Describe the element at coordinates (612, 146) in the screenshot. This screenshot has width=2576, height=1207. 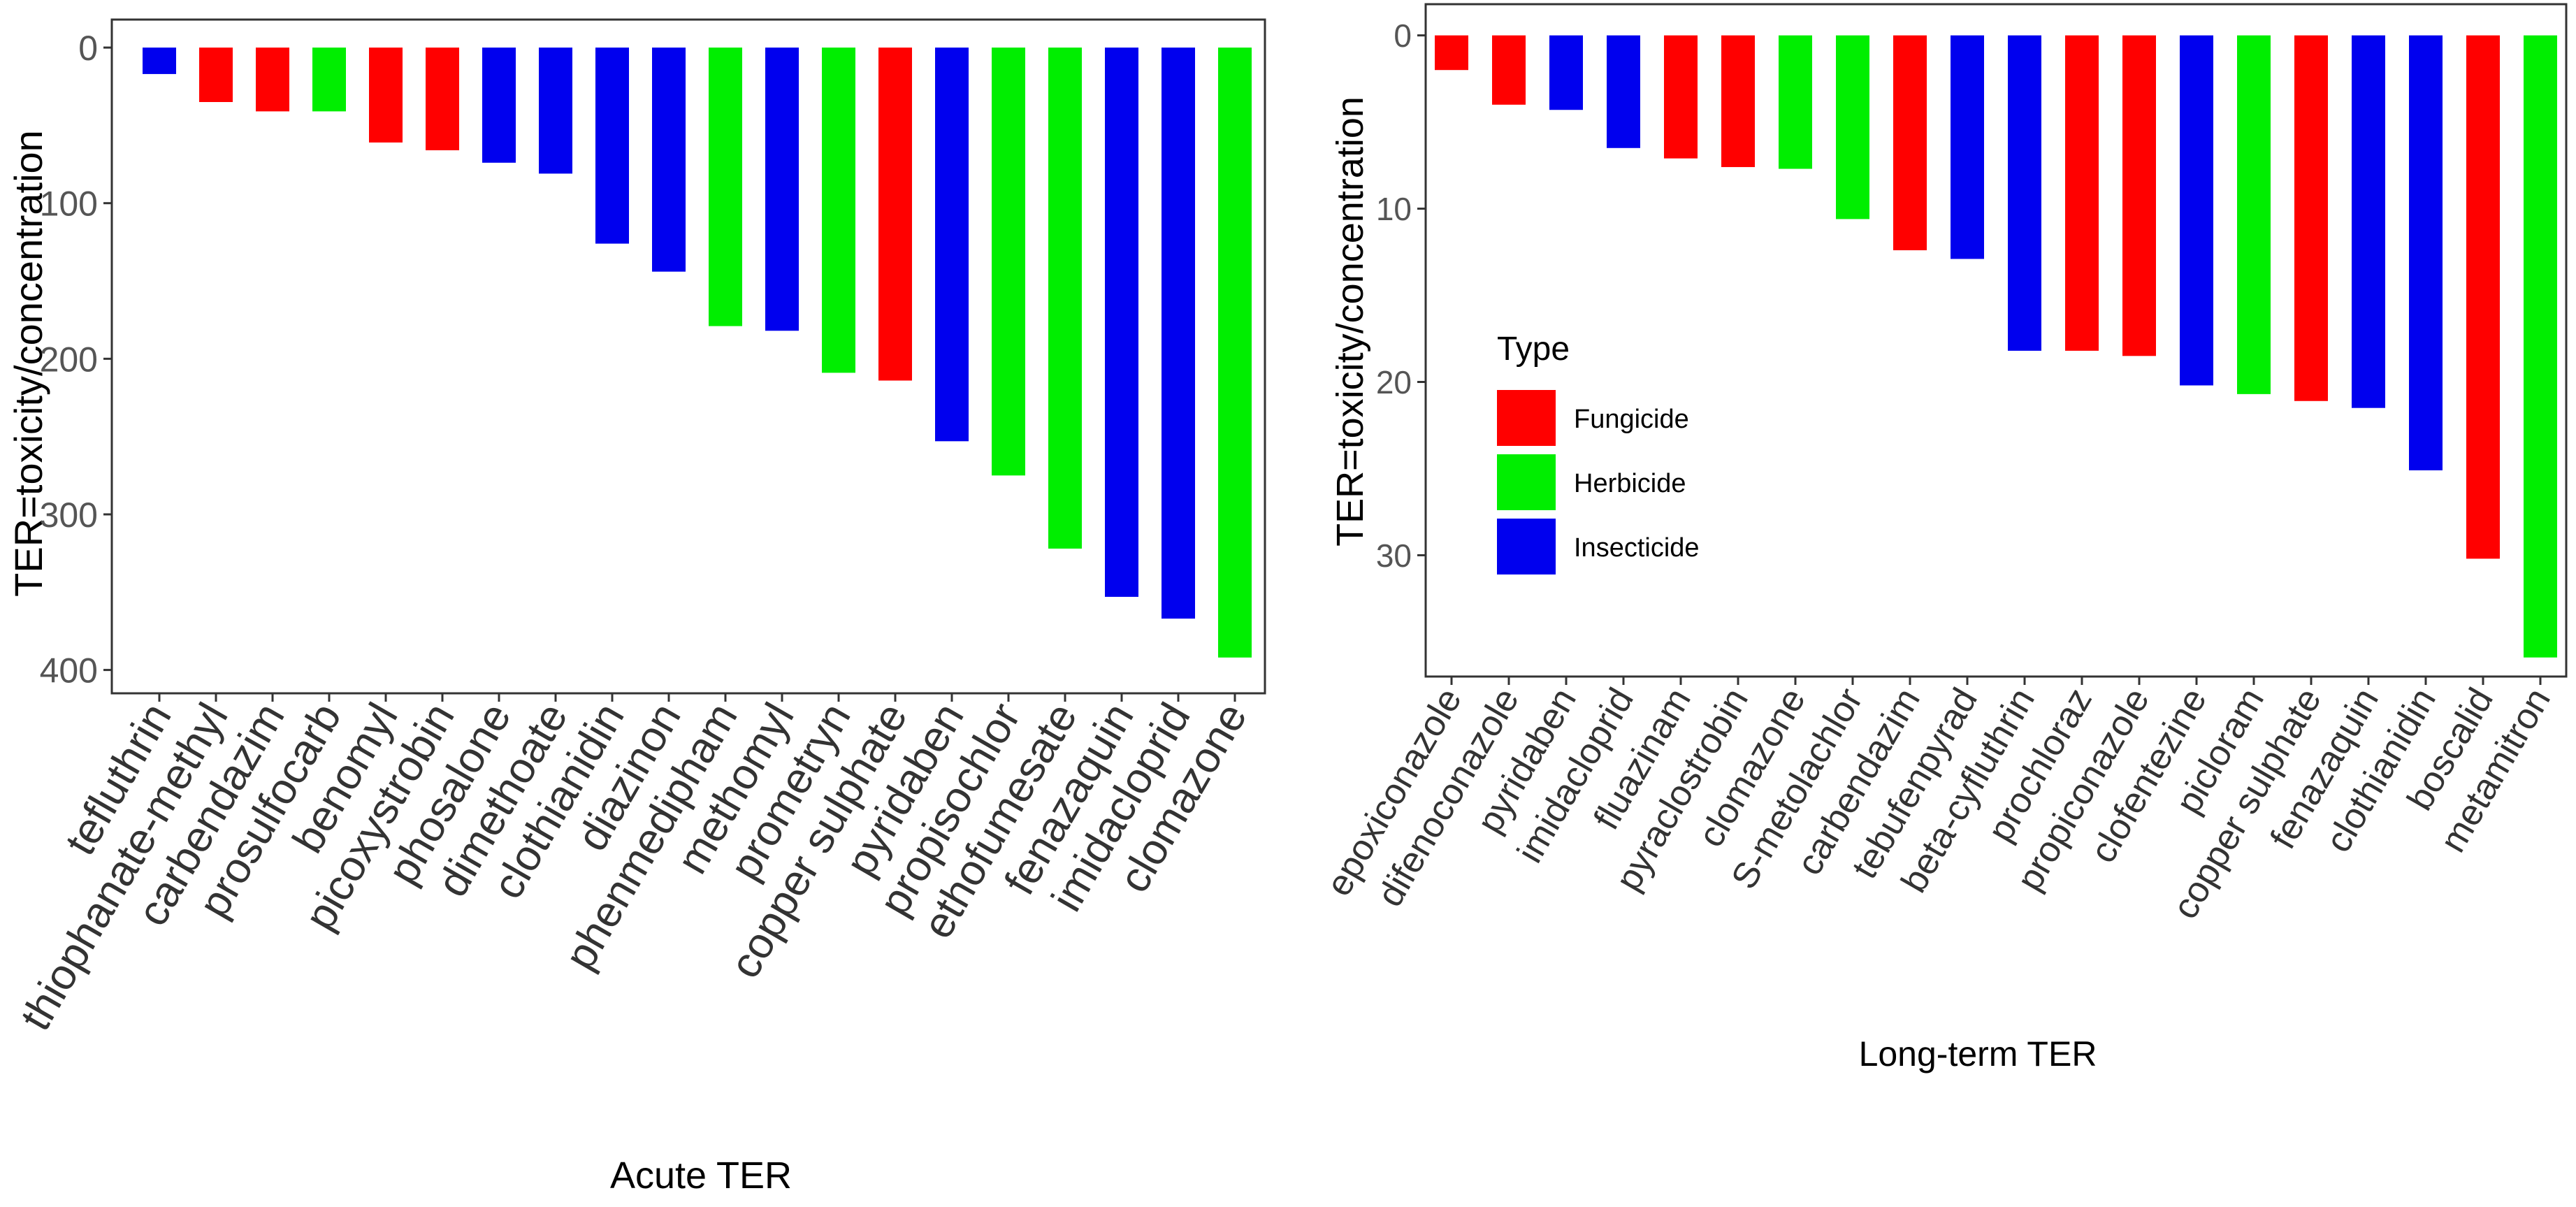
I see `acute-bar-clothianidin` at that location.